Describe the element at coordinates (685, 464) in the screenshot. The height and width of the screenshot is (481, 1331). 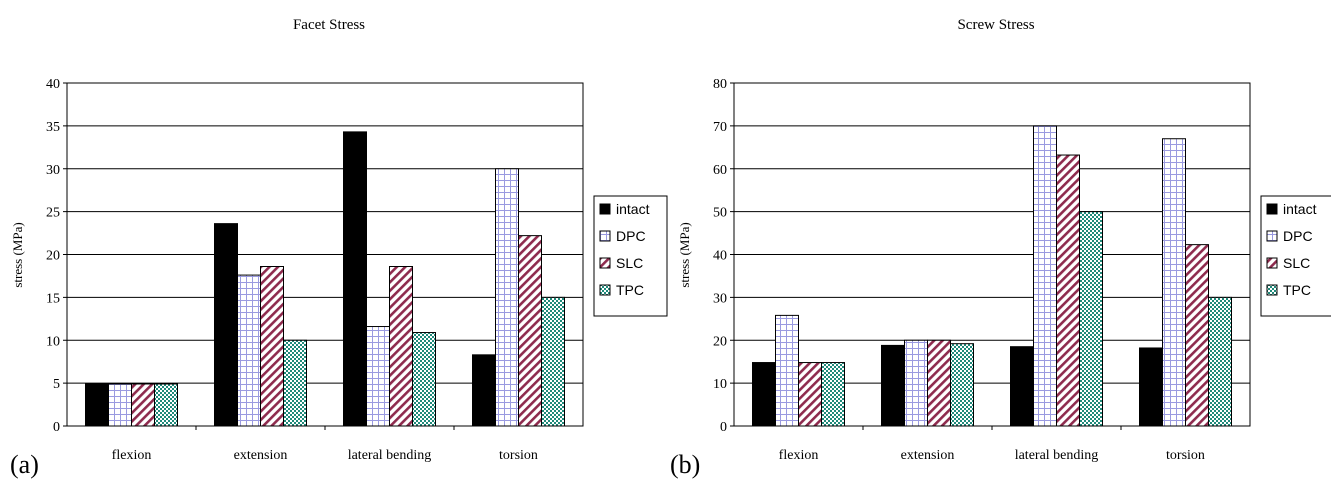
I see `panel-label: (b)` at that location.